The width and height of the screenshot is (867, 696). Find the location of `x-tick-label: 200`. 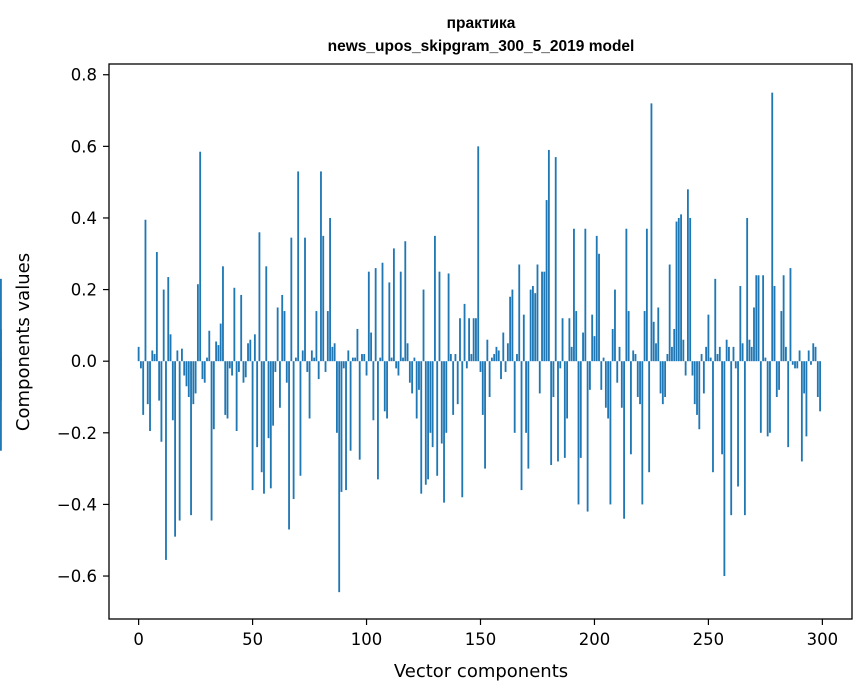

x-tick-label: 200 is located at coordinates (595, 639).